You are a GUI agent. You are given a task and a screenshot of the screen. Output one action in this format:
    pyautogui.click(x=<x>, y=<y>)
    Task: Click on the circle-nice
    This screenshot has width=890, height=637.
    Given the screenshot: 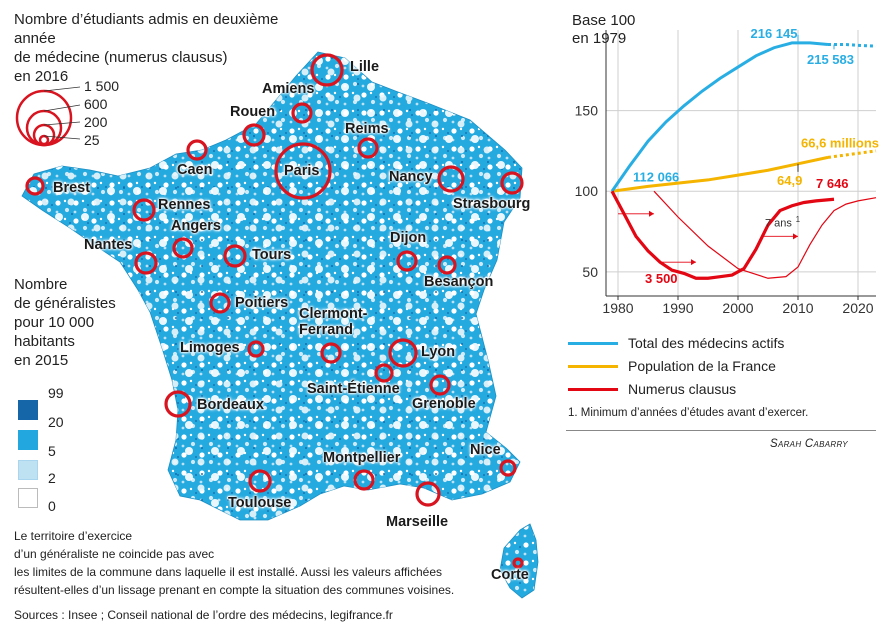 What is the action you would take?
    pyautogui.click(x=508, y=468)
    